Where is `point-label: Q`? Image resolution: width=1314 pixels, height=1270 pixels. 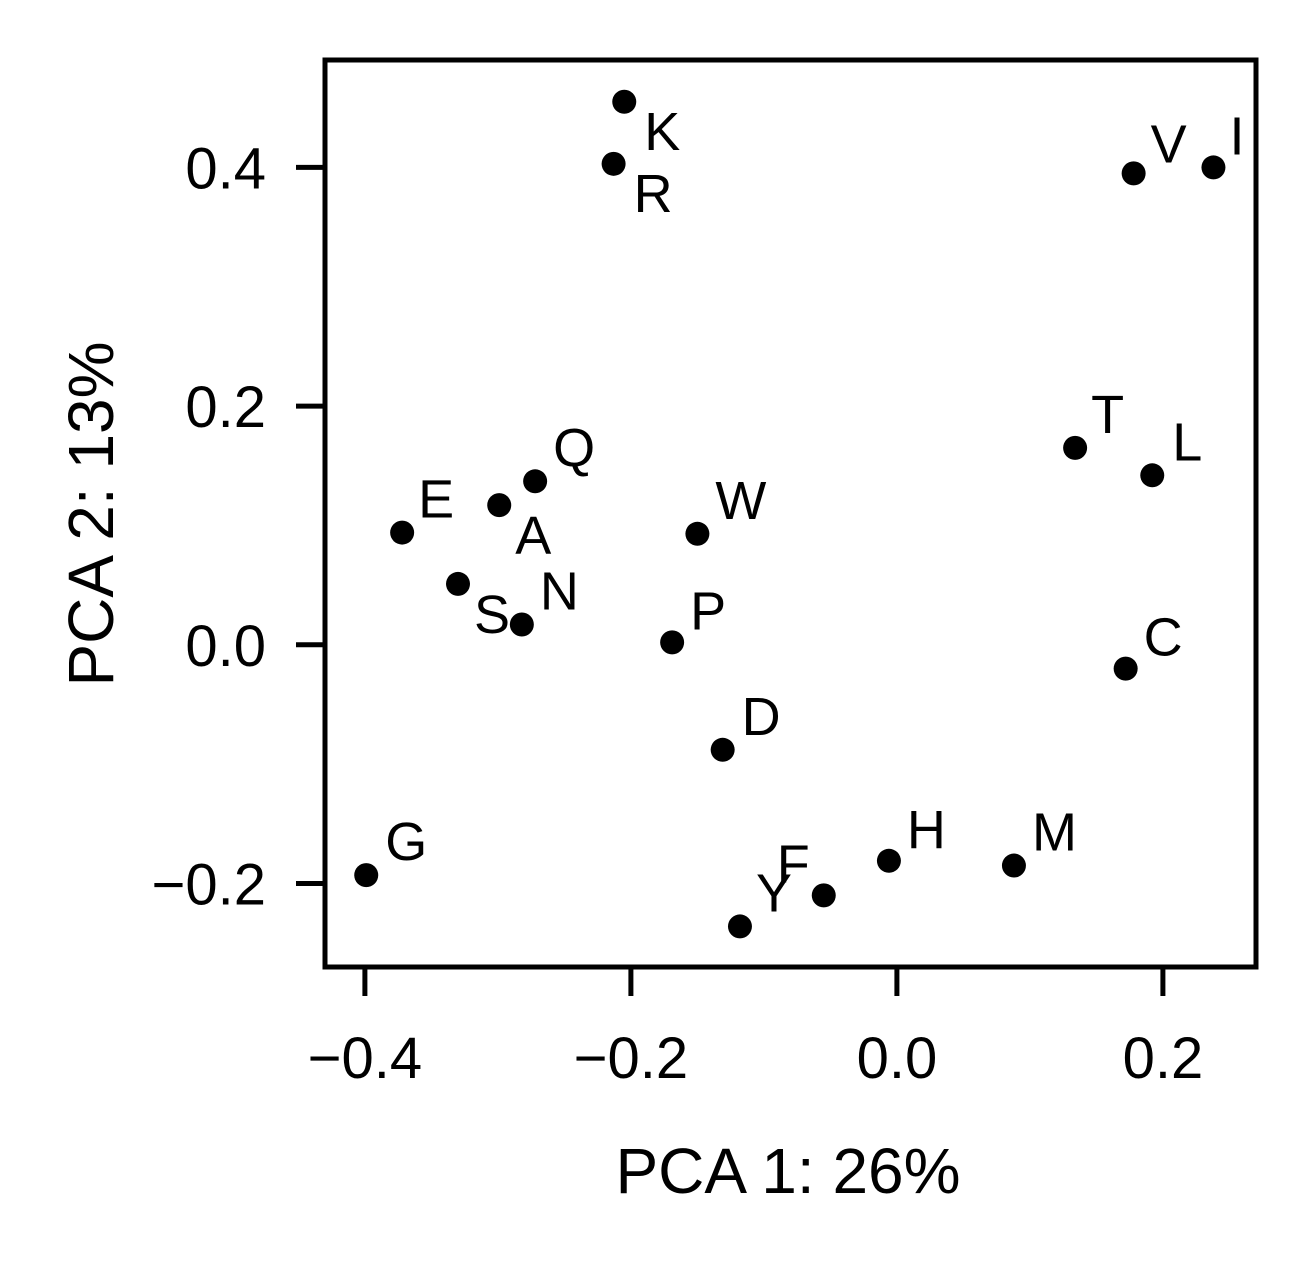
point-label: Q is located at coordinates (574, 448).